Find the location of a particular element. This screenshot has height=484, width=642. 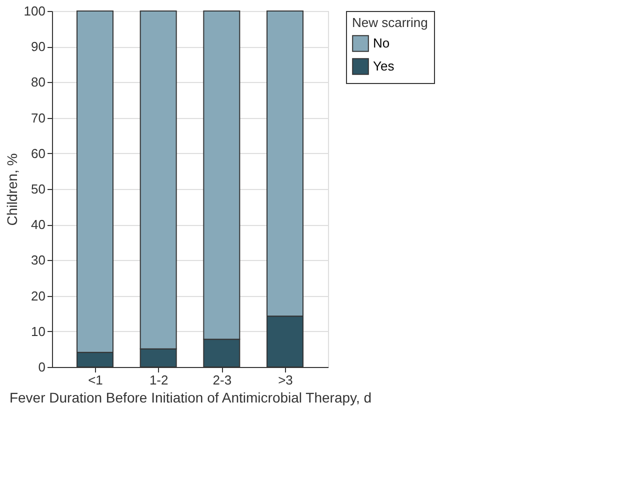

y-tick-label: 90 is located at coordinates (38, 46).